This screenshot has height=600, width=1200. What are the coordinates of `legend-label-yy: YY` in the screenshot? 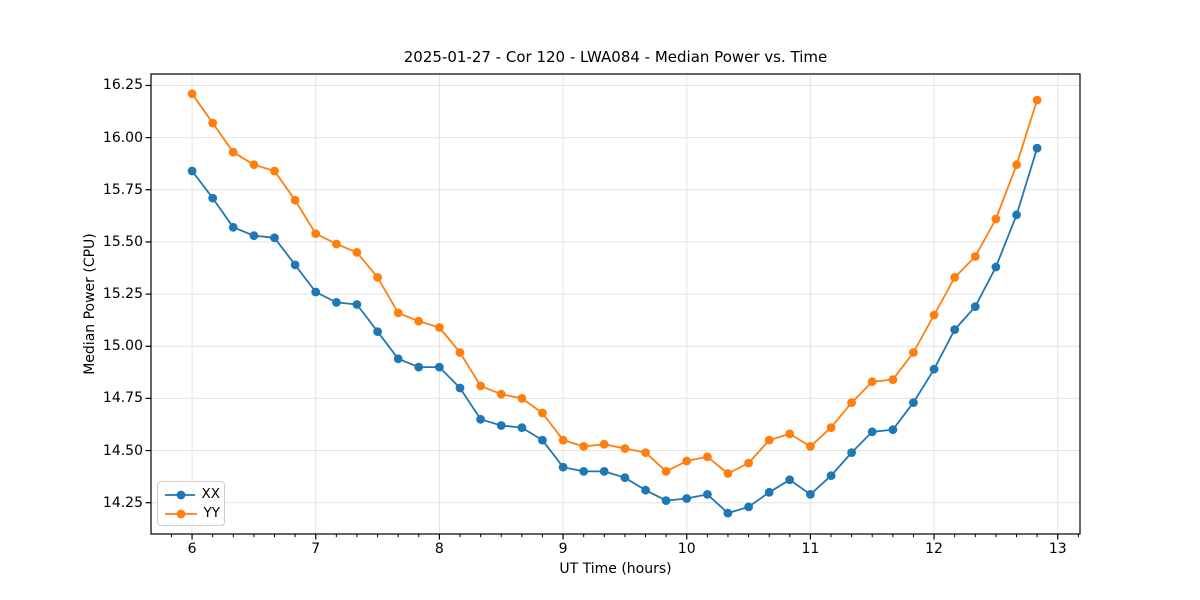 It's located at (212, 513).